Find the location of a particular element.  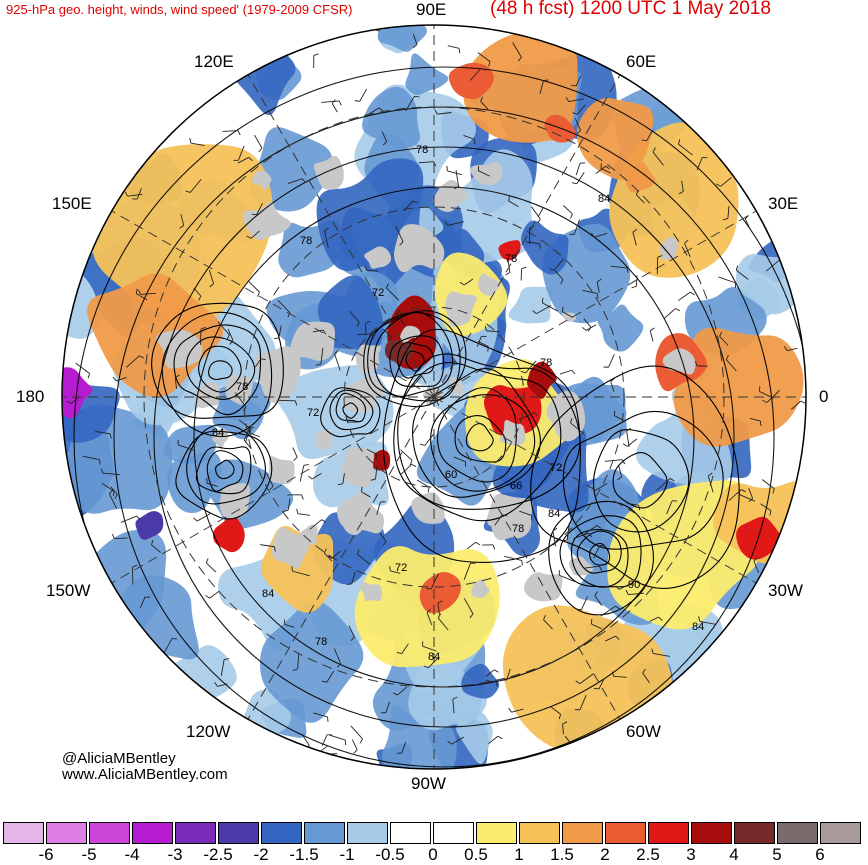

colorbar-tick-label: 5 is located at coordinates (777, 854).